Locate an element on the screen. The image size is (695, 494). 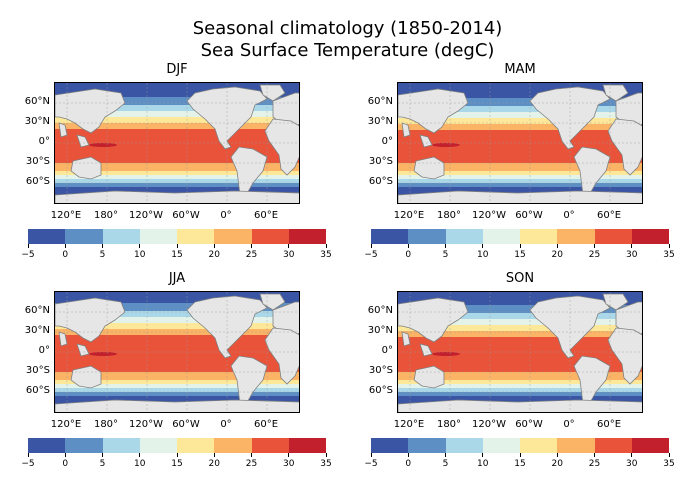
lat-label: 30°N is located at coordinates (37, 121).